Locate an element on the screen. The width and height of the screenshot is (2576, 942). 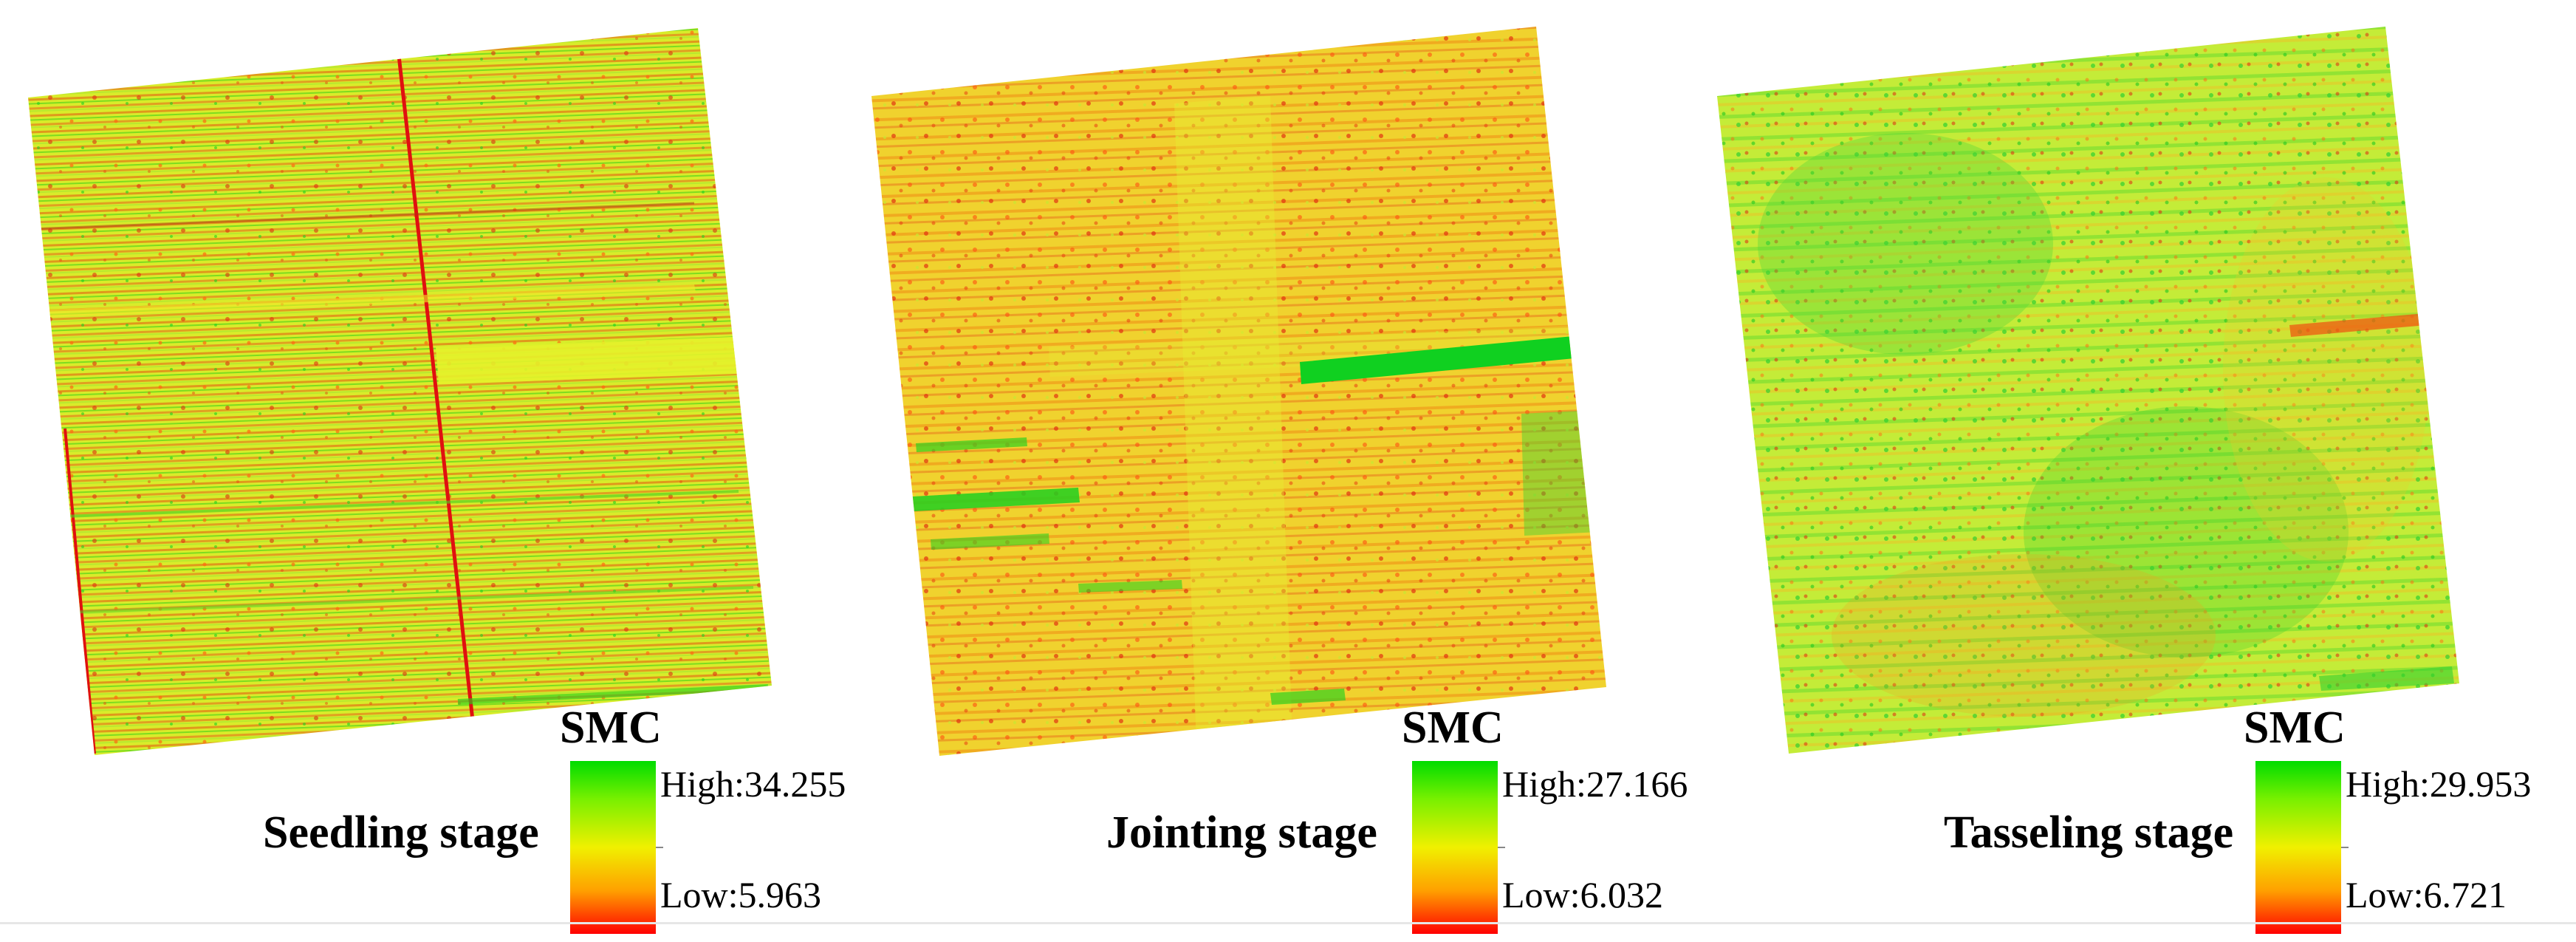
legend-low-label: Low:6.721 is located at coordinates (2426, 894).